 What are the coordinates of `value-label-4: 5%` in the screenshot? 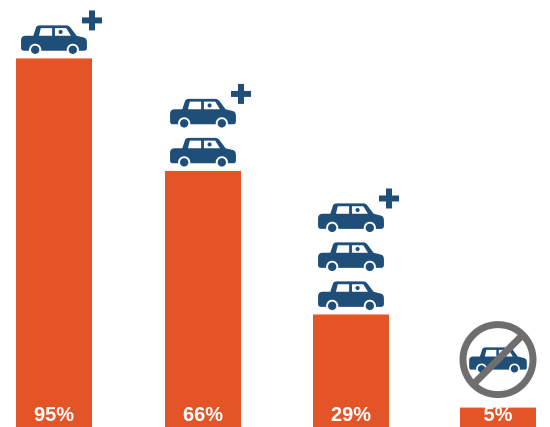 It's located at (498, 415).